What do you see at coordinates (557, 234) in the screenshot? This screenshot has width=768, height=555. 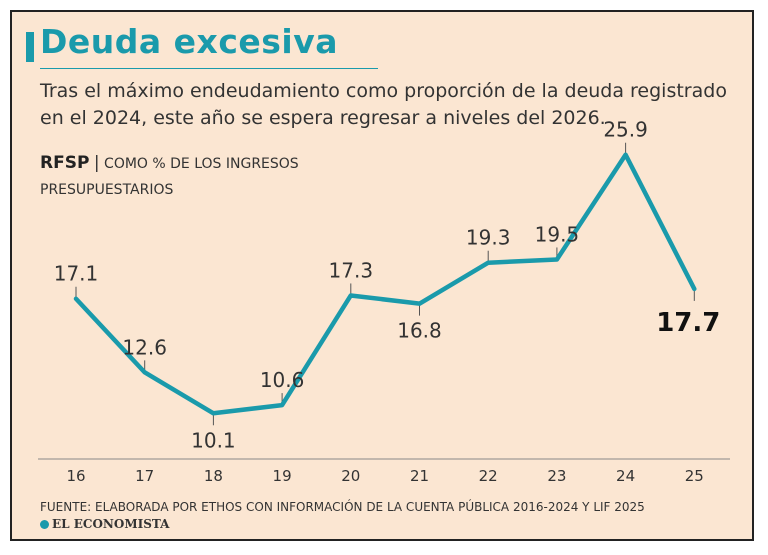 I see `data-label: 19.5` at bounding box center [557, 234].